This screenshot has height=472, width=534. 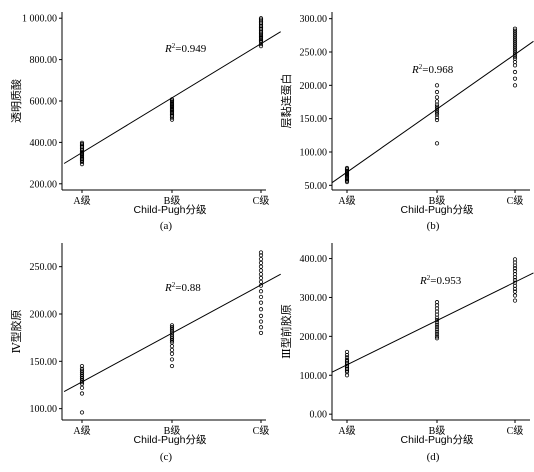 What do you see at coordinates (316, 186) in the screenshot?
I see `y-tick-label: 50.00` at bounding box center [316, 186].